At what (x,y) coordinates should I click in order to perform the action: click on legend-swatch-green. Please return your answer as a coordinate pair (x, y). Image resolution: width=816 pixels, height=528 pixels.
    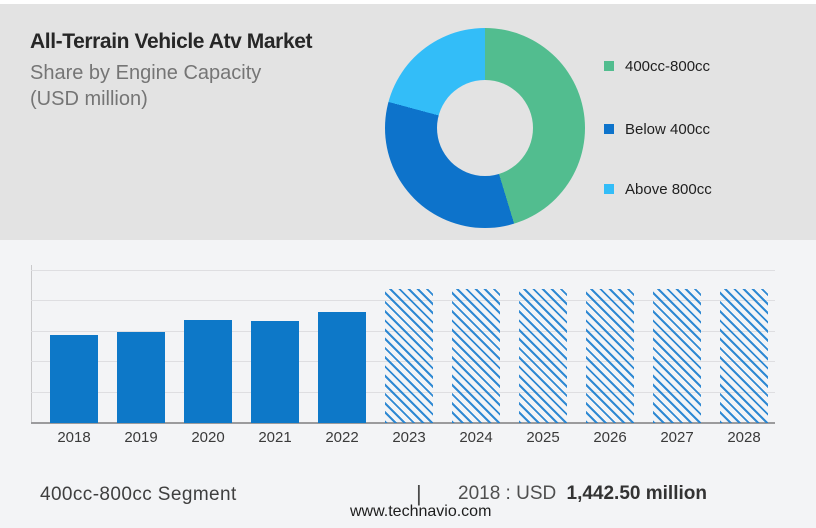
    Looking at the image, I should click on (609, 66).